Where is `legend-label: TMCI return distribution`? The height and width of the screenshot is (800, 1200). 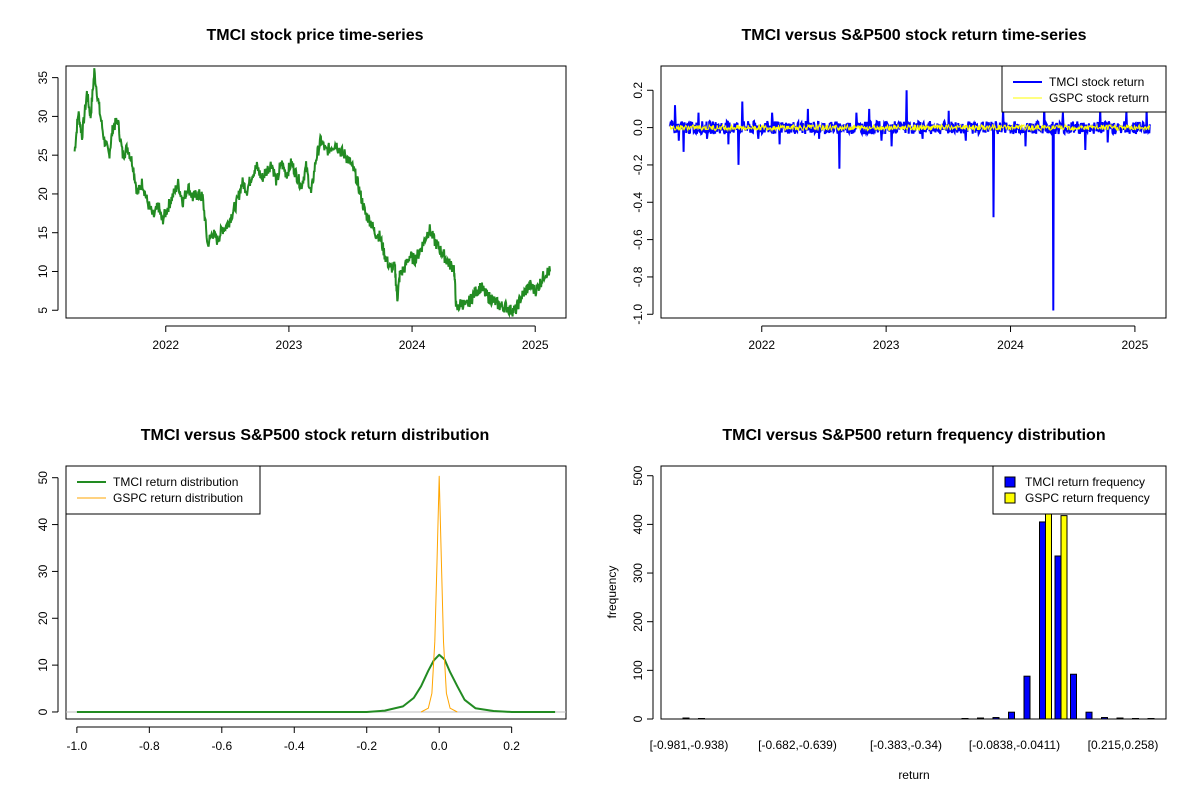
legend-label: TMCI return distribution is located at coordinates (175, 482).